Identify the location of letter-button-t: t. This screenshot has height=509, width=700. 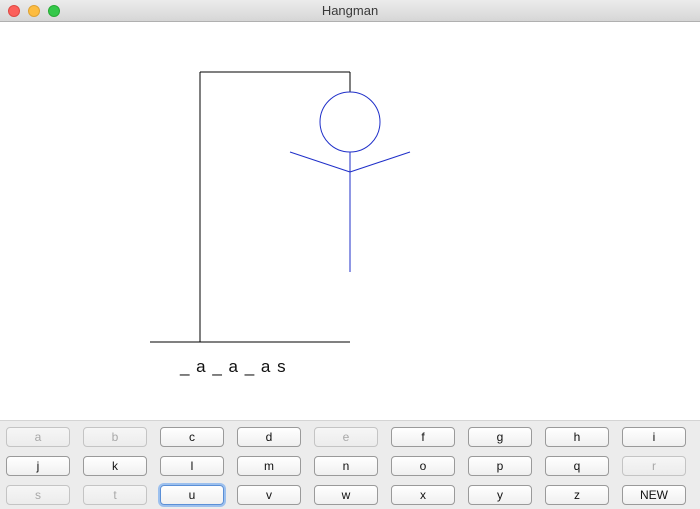
(115, 495).